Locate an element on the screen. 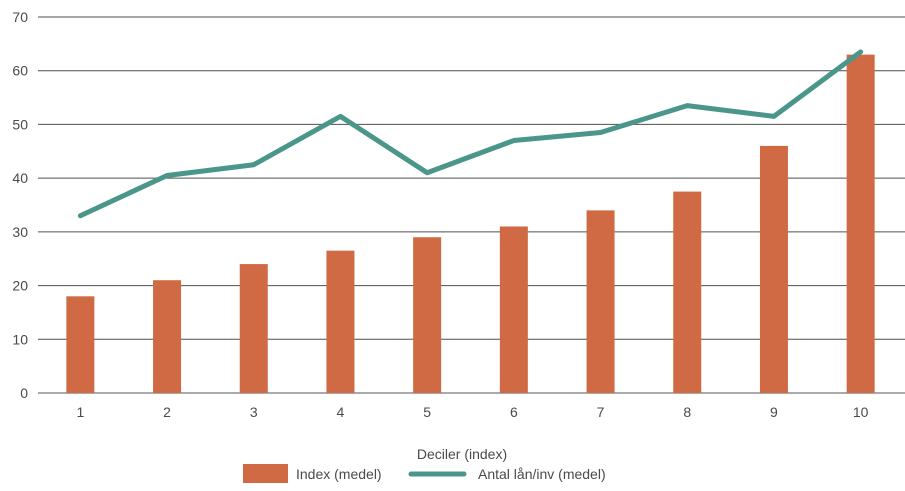 This screenshot has height=491, width=905. x-tick-label: 10 is located at coordinates (861, 412).